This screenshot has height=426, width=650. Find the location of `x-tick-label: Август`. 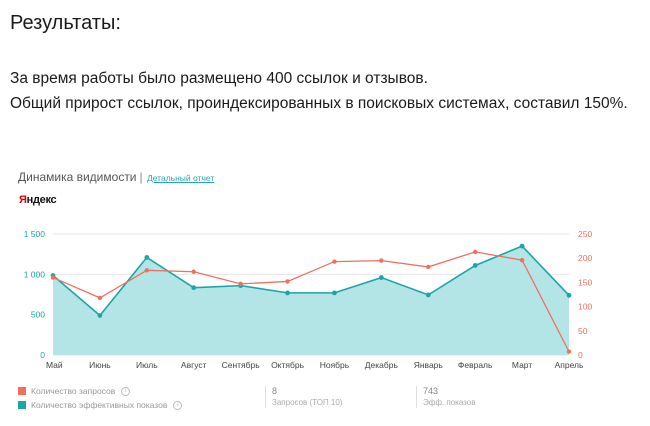

x-tick-label: Август is located at coordinates (194, 365).